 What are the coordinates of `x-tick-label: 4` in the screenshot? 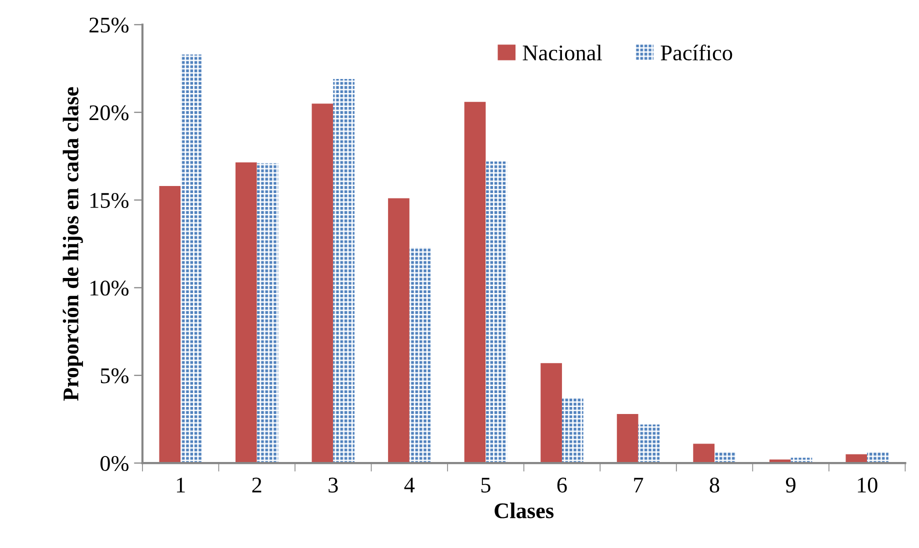 It's located at (409, 485).